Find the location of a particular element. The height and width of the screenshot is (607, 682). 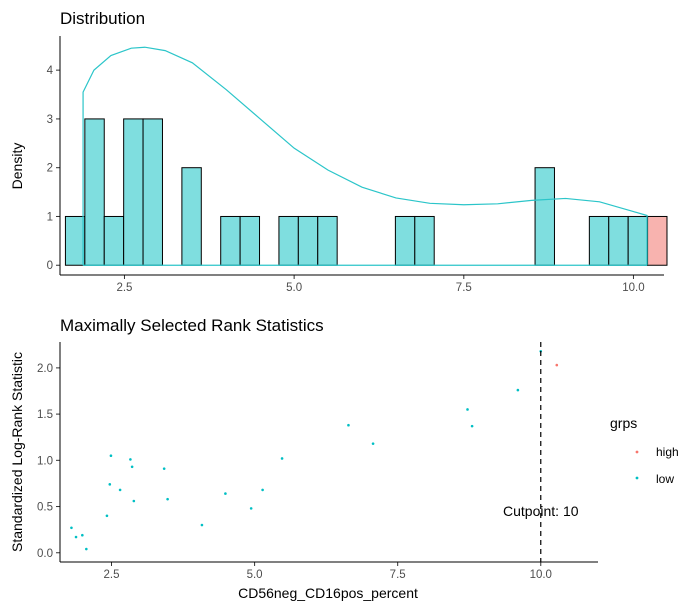

legend-title: grps is located at coordinates (623, 423).